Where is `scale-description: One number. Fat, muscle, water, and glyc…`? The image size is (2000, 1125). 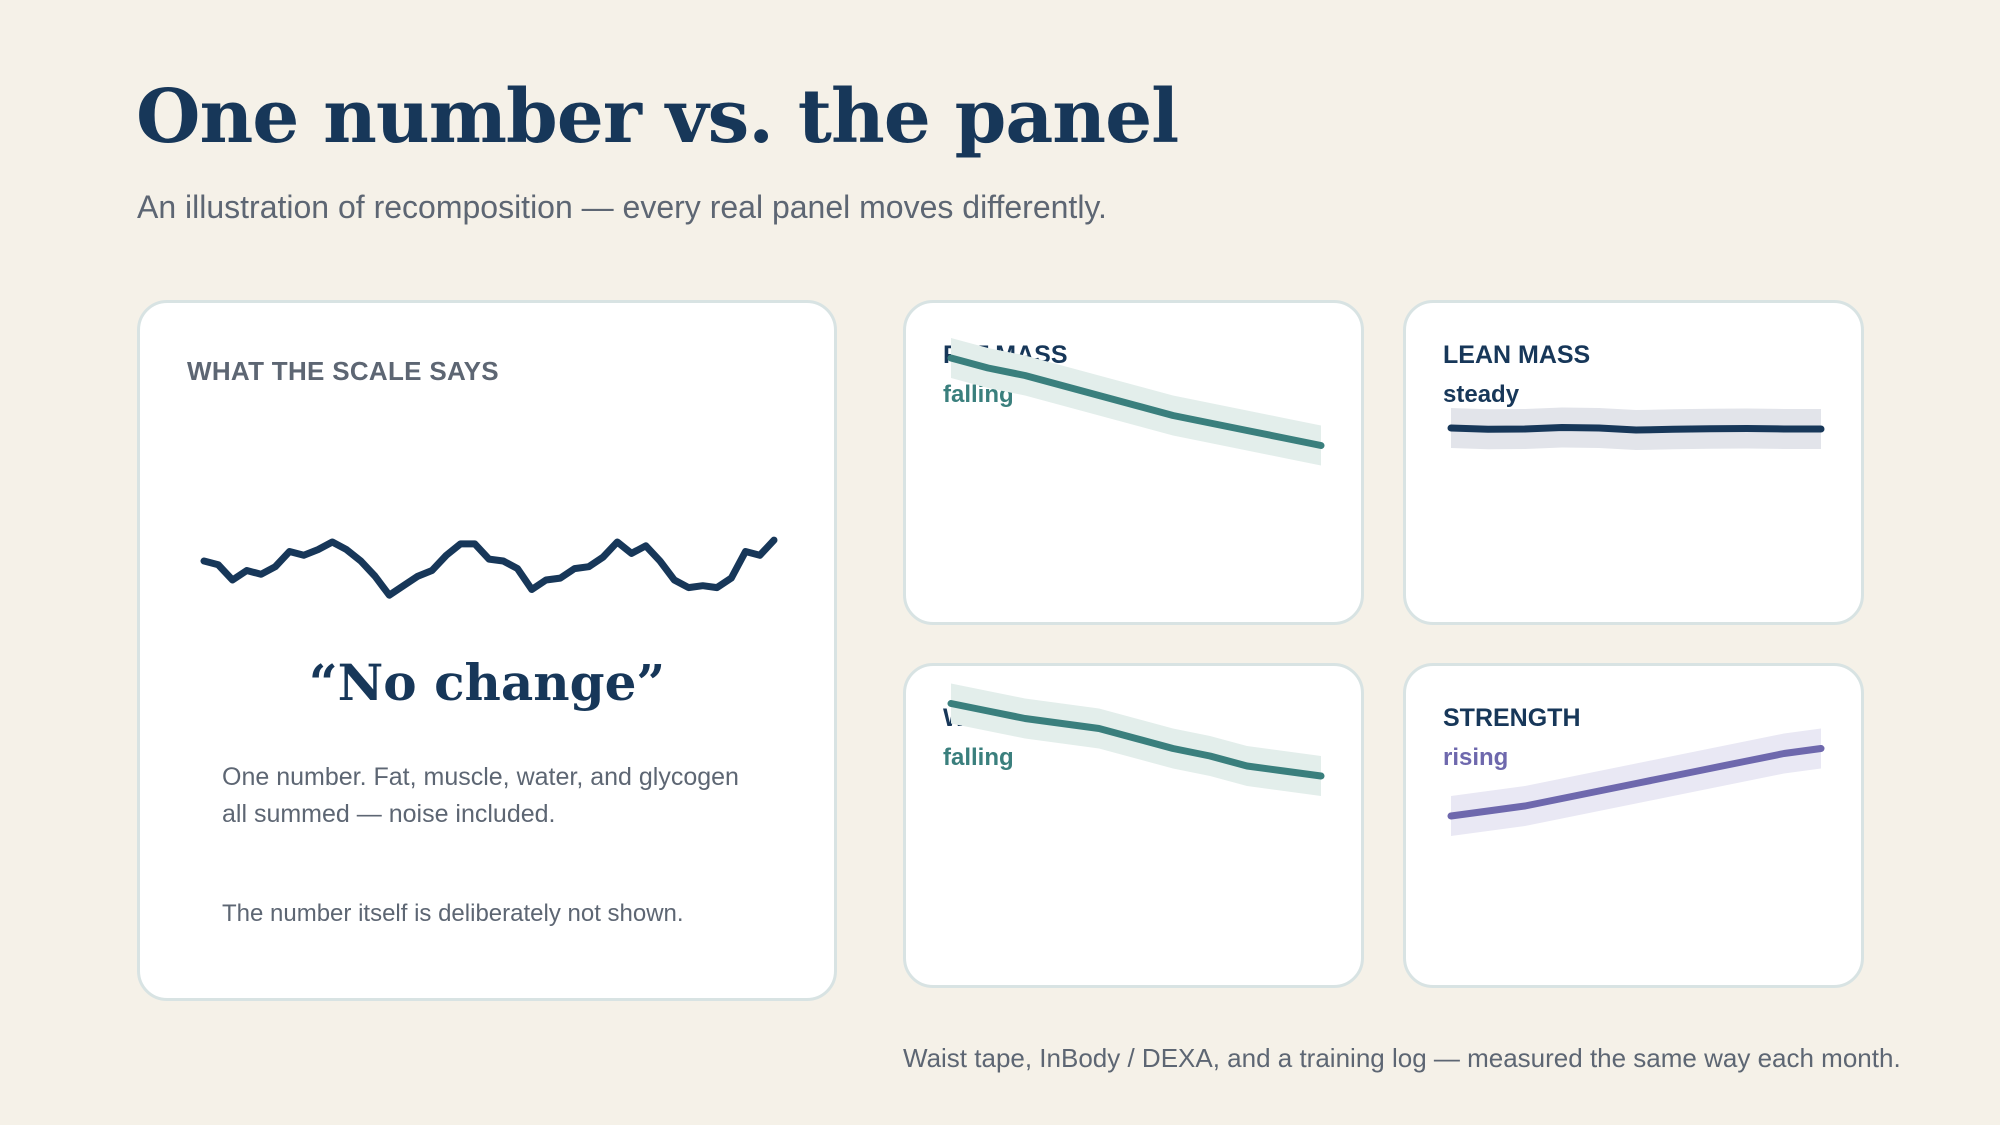 scale-description: One number. Fat, muscle, water, and glyc… is located at coordinates (480, 795).